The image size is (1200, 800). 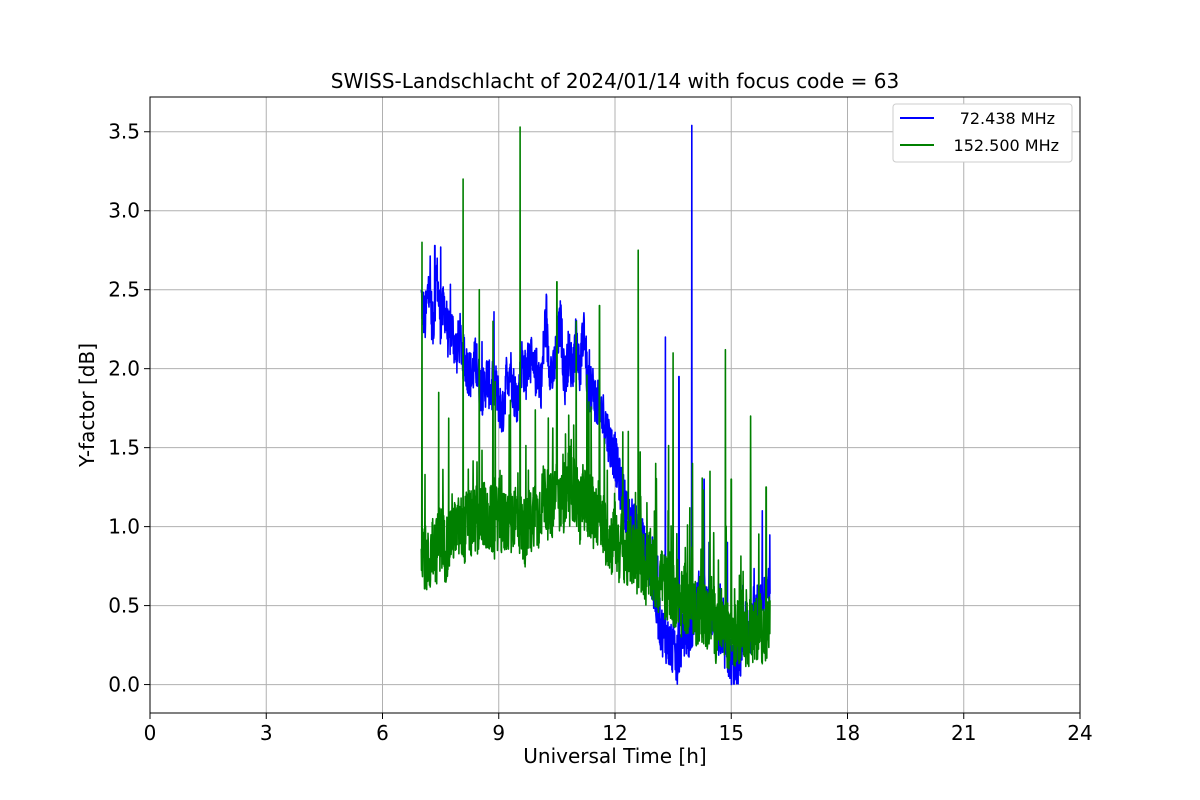 What do you see at coordinates (847, 733) in the screenshot?
I see `x-tick-label: 18` at bounding box center [847, 733].